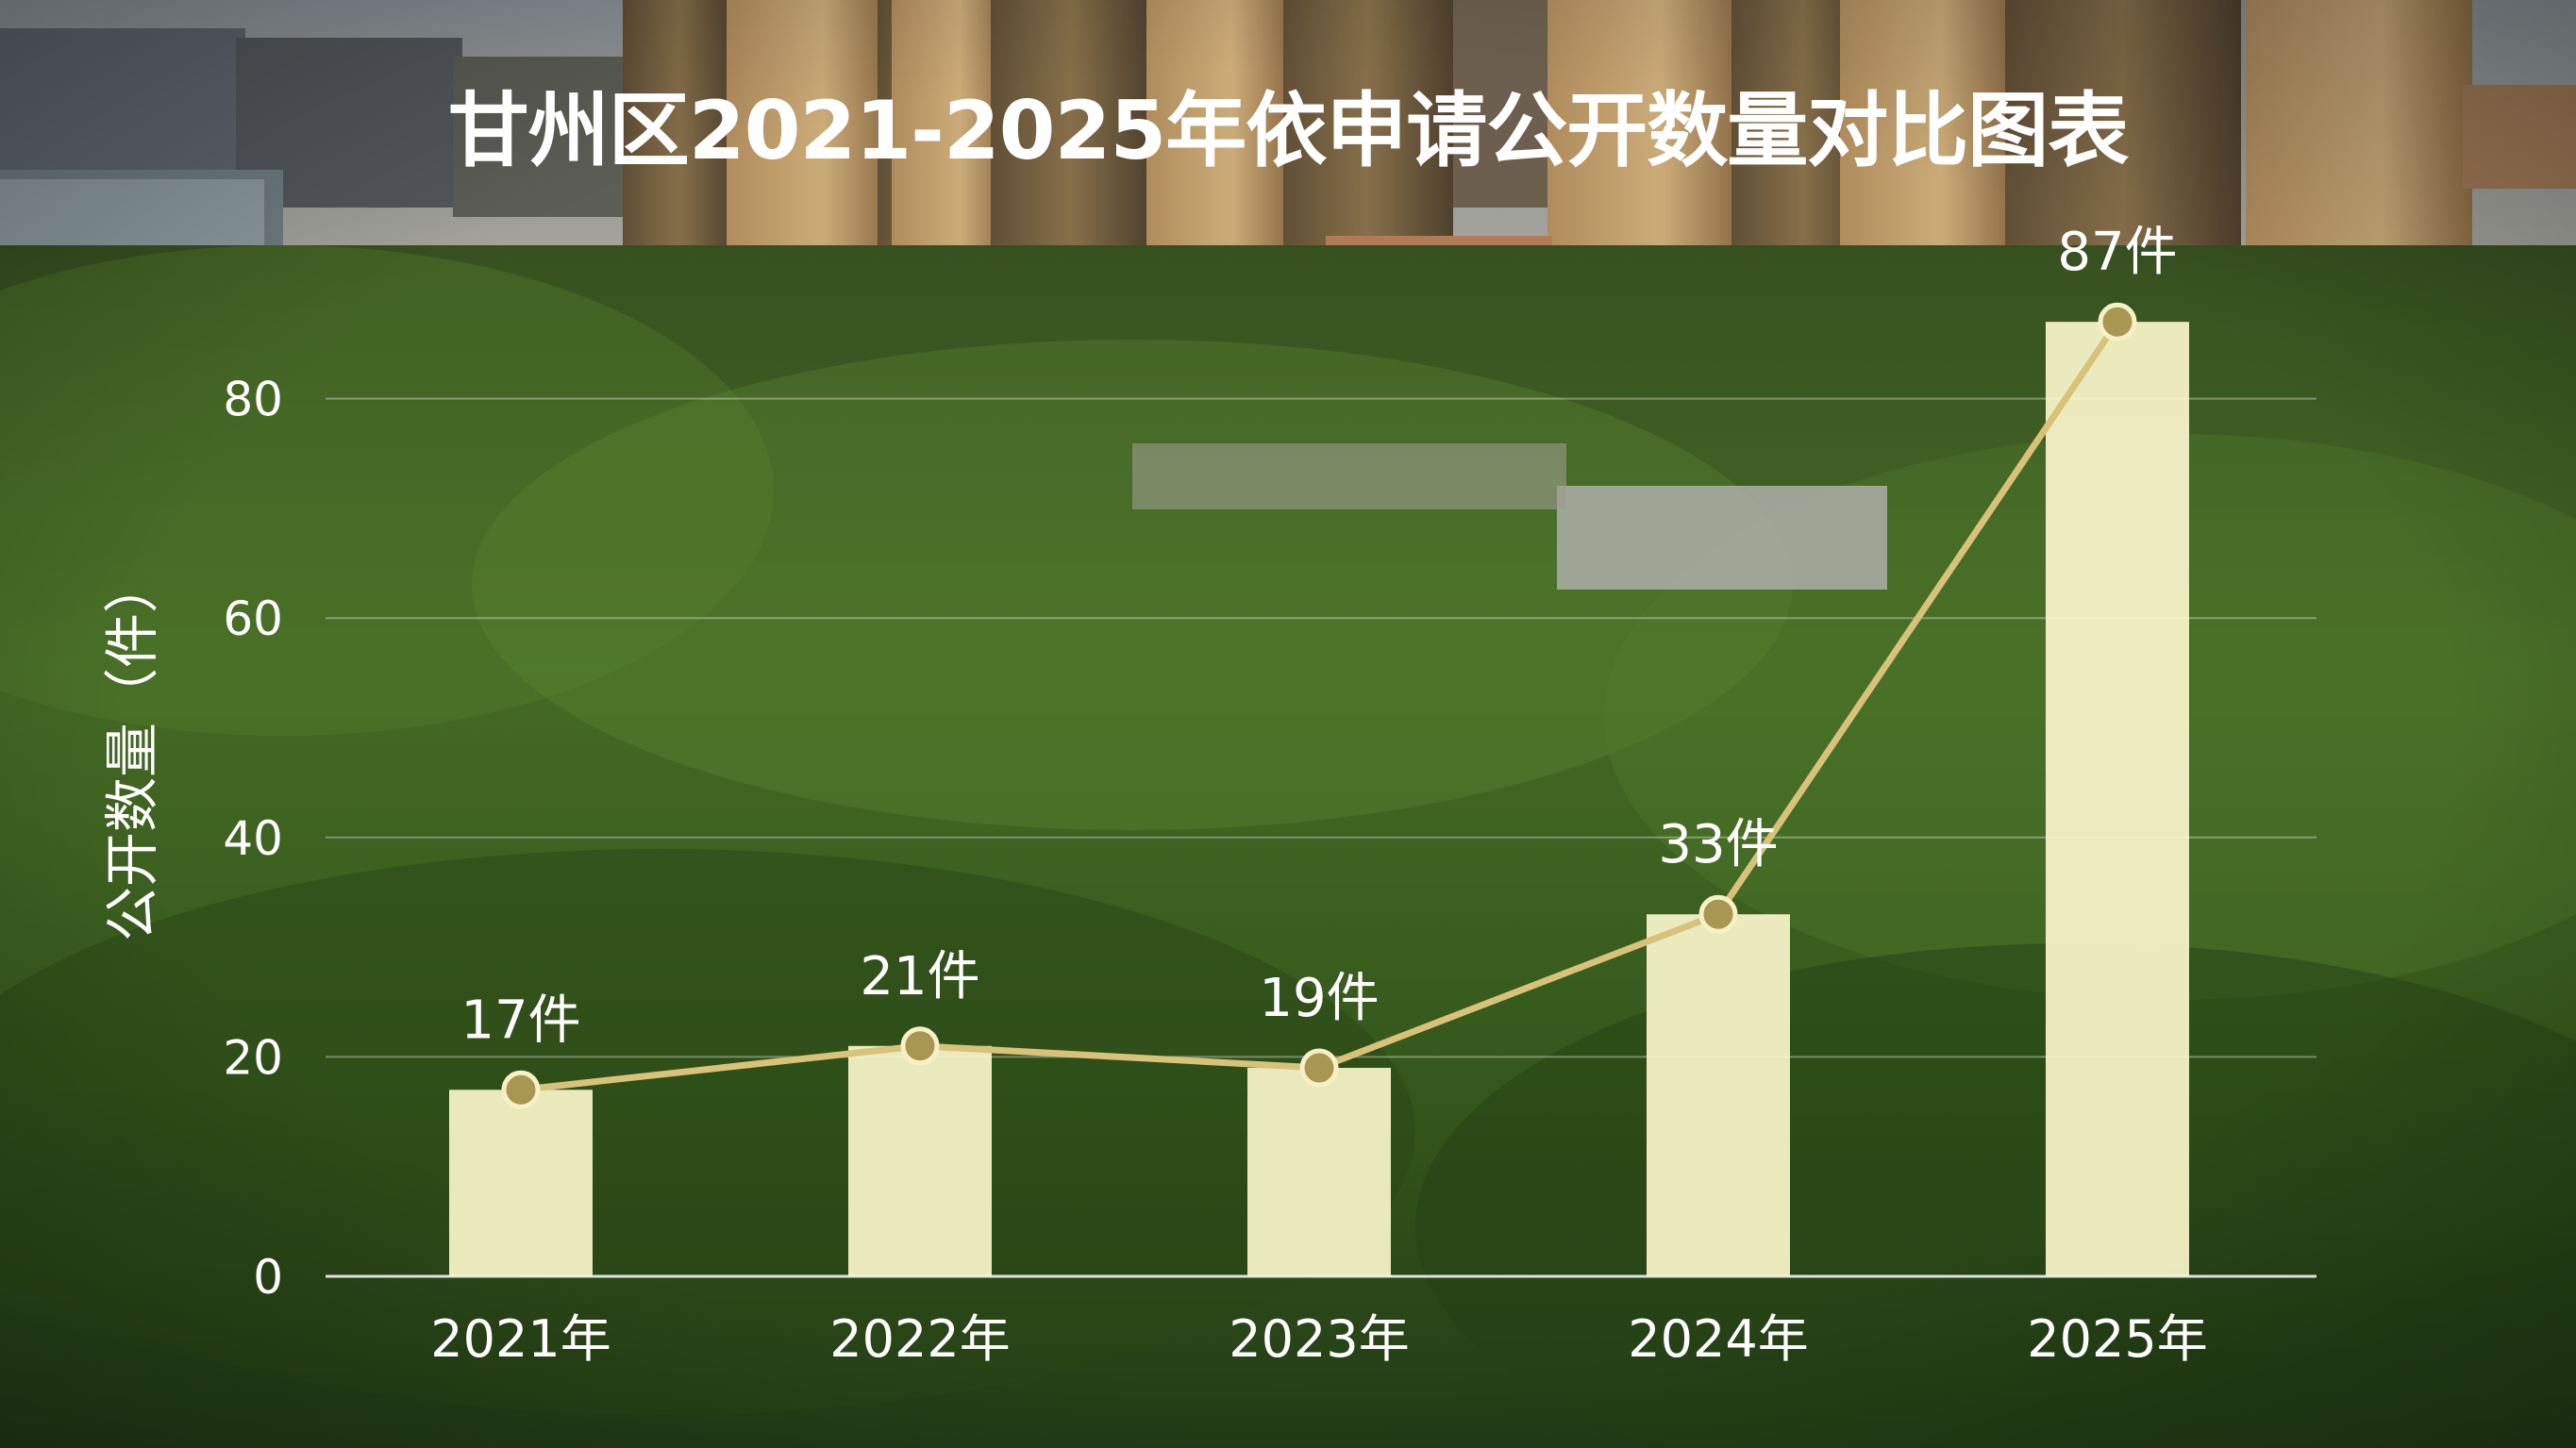 Image resolution: width=2576 pixels, height=1448 pixels. What do you see at coordinates (521, 1089) in the screenshot?
I see `trend-marker-2021年` at bounding box center [521, 1089].